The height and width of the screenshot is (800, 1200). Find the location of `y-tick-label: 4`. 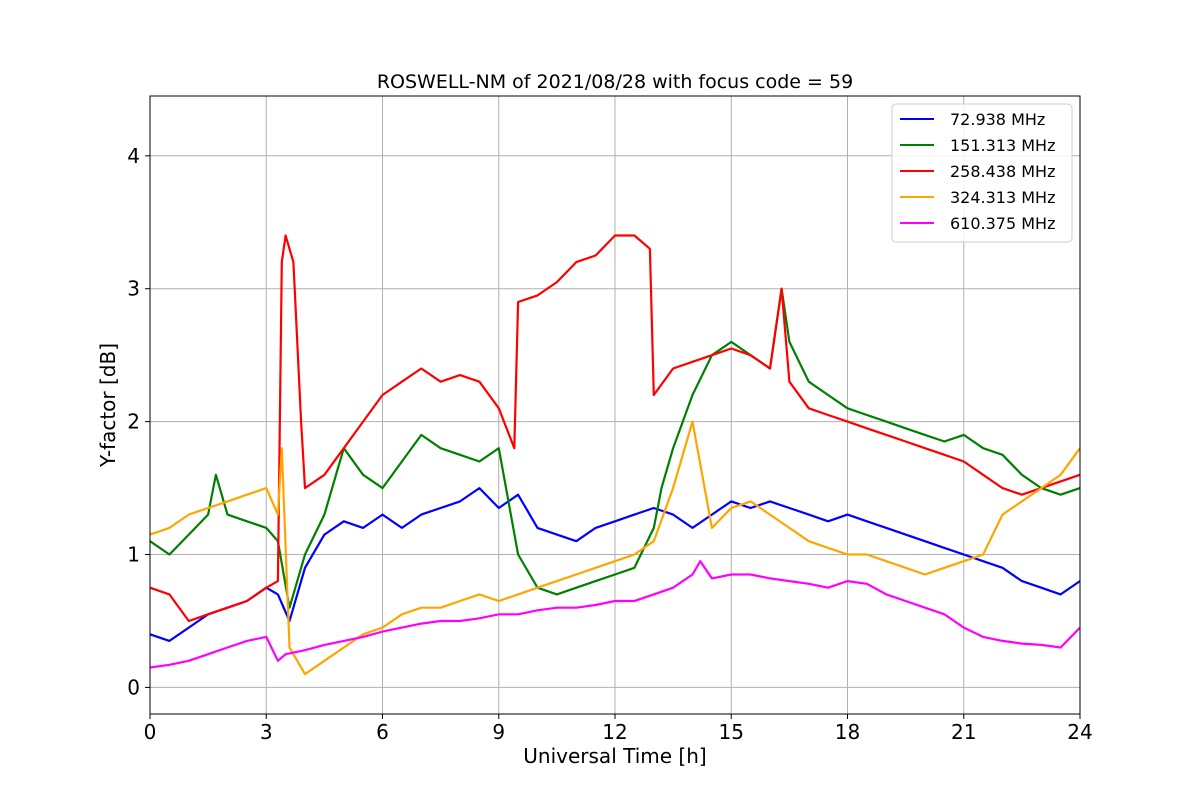

y-tick-label: 4 is located at coordinates (133, 156).